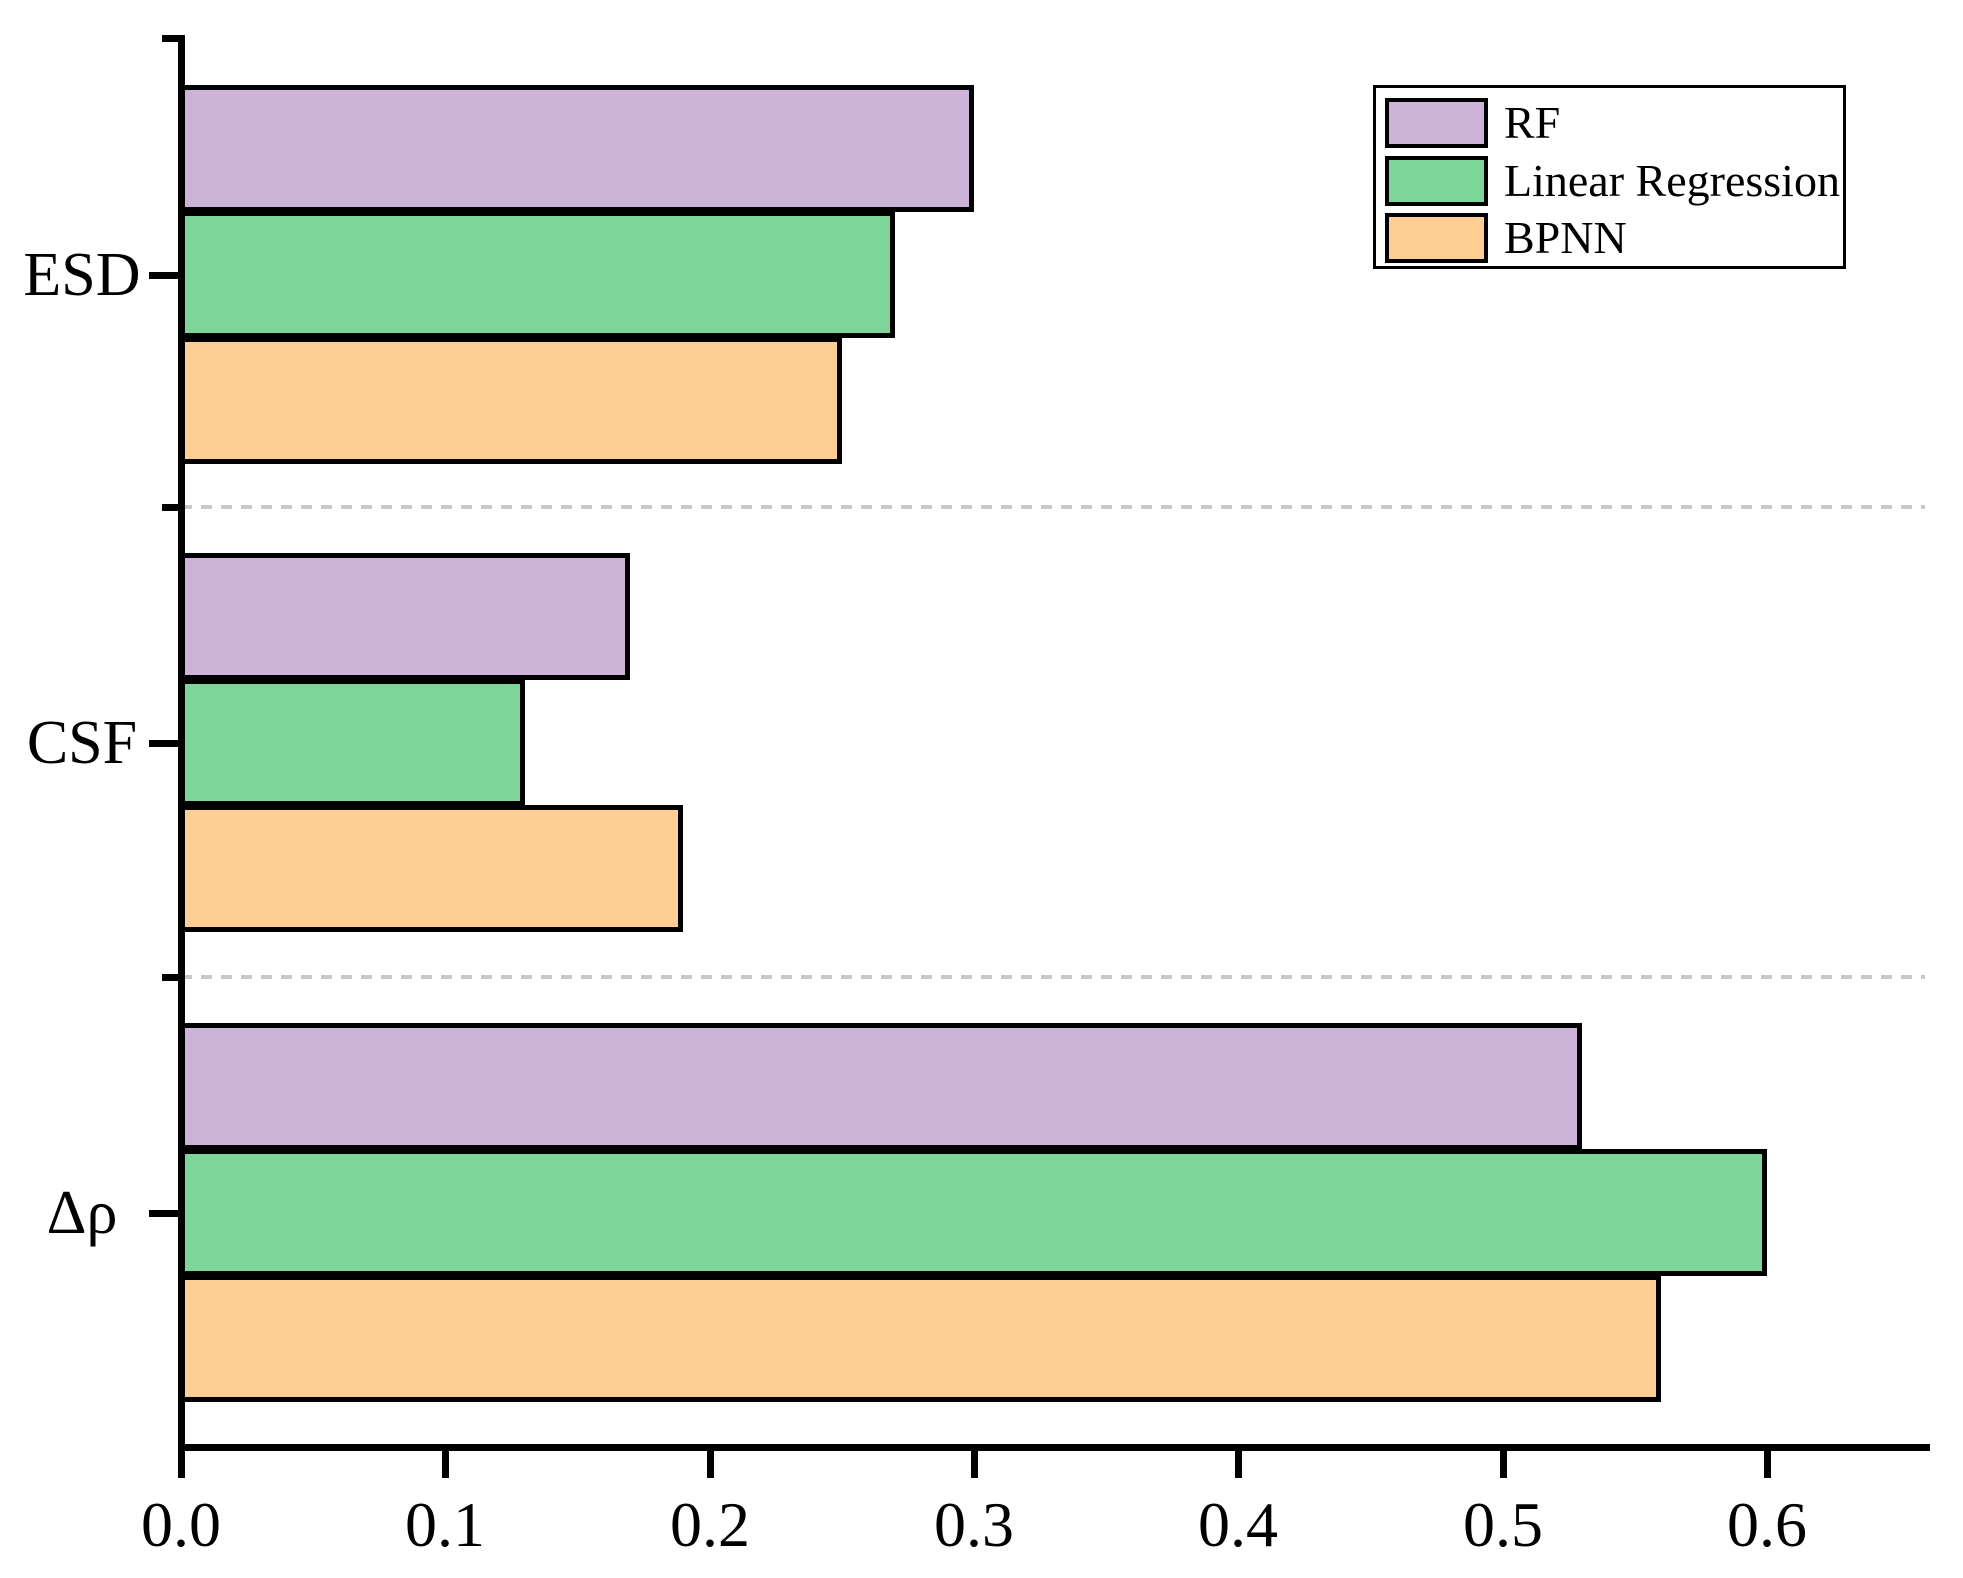 The width and height of the screenshot is (1963, 1578). What do you see at coordinates (82, 743) in the screenshot?
I see `category-label-csf: CSF` at bounding box center [82, 743].